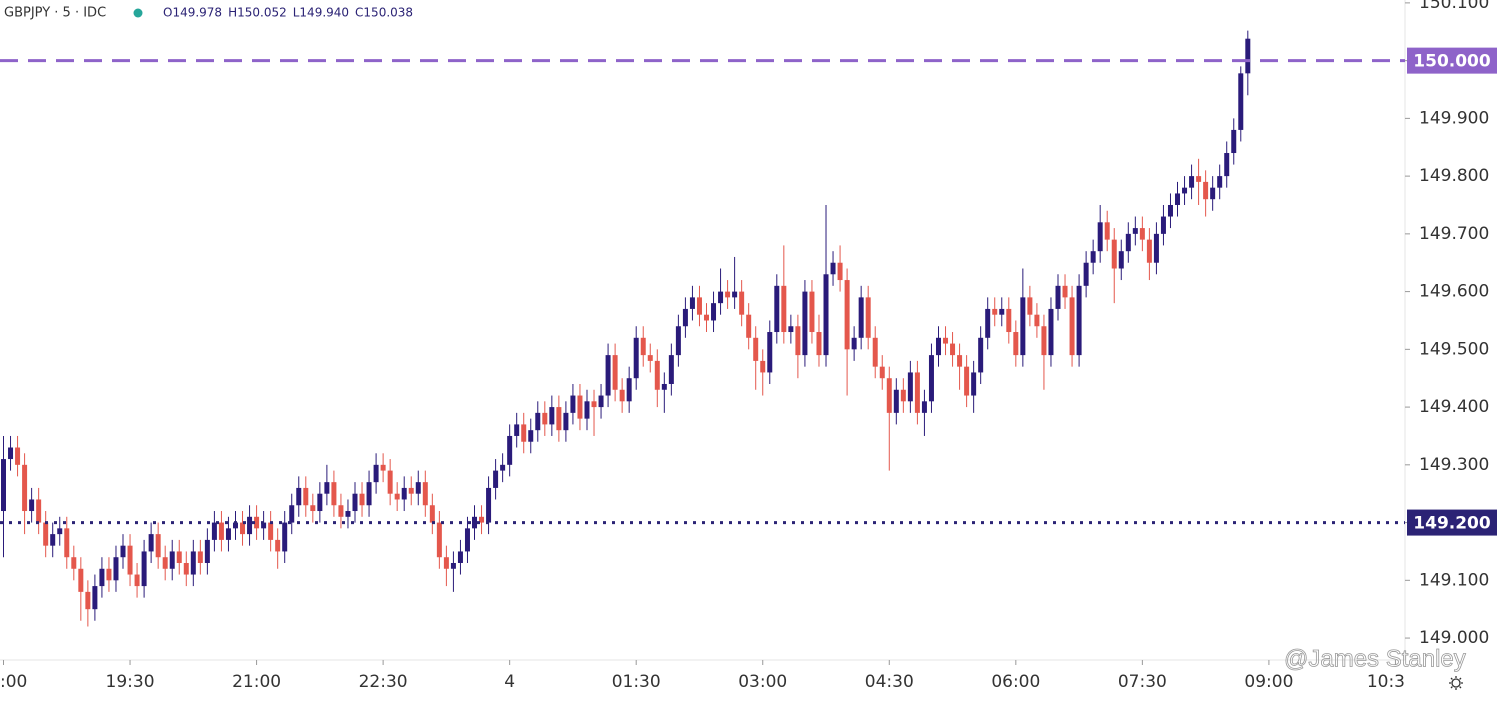 This screenshot has height=702, width=1498. I want to click on level-label: 149.200, so click(1452, 524).